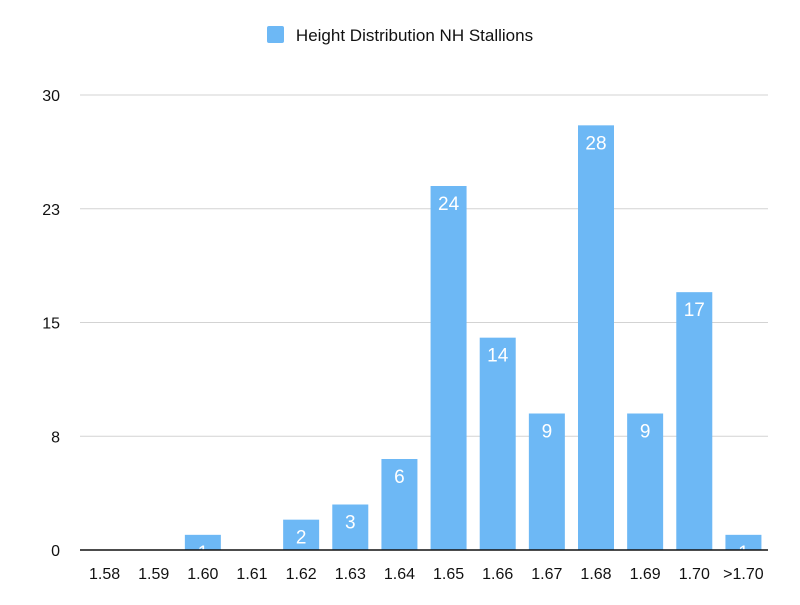 Image resolution: width=800 pixels, height=605 pixels. I want to click on x-tick-label: 1.58, so click(104, 574).